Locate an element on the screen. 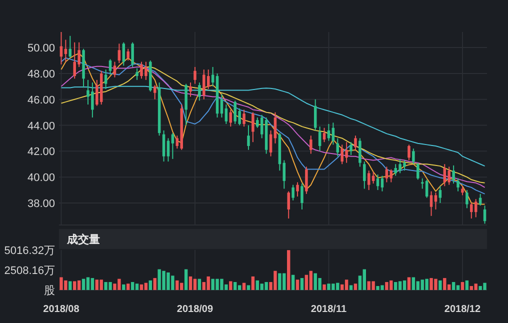 The width and height of the screenshot is (508, 323). x-tick-label: 2018/09 is located at coordinates (195, 309).